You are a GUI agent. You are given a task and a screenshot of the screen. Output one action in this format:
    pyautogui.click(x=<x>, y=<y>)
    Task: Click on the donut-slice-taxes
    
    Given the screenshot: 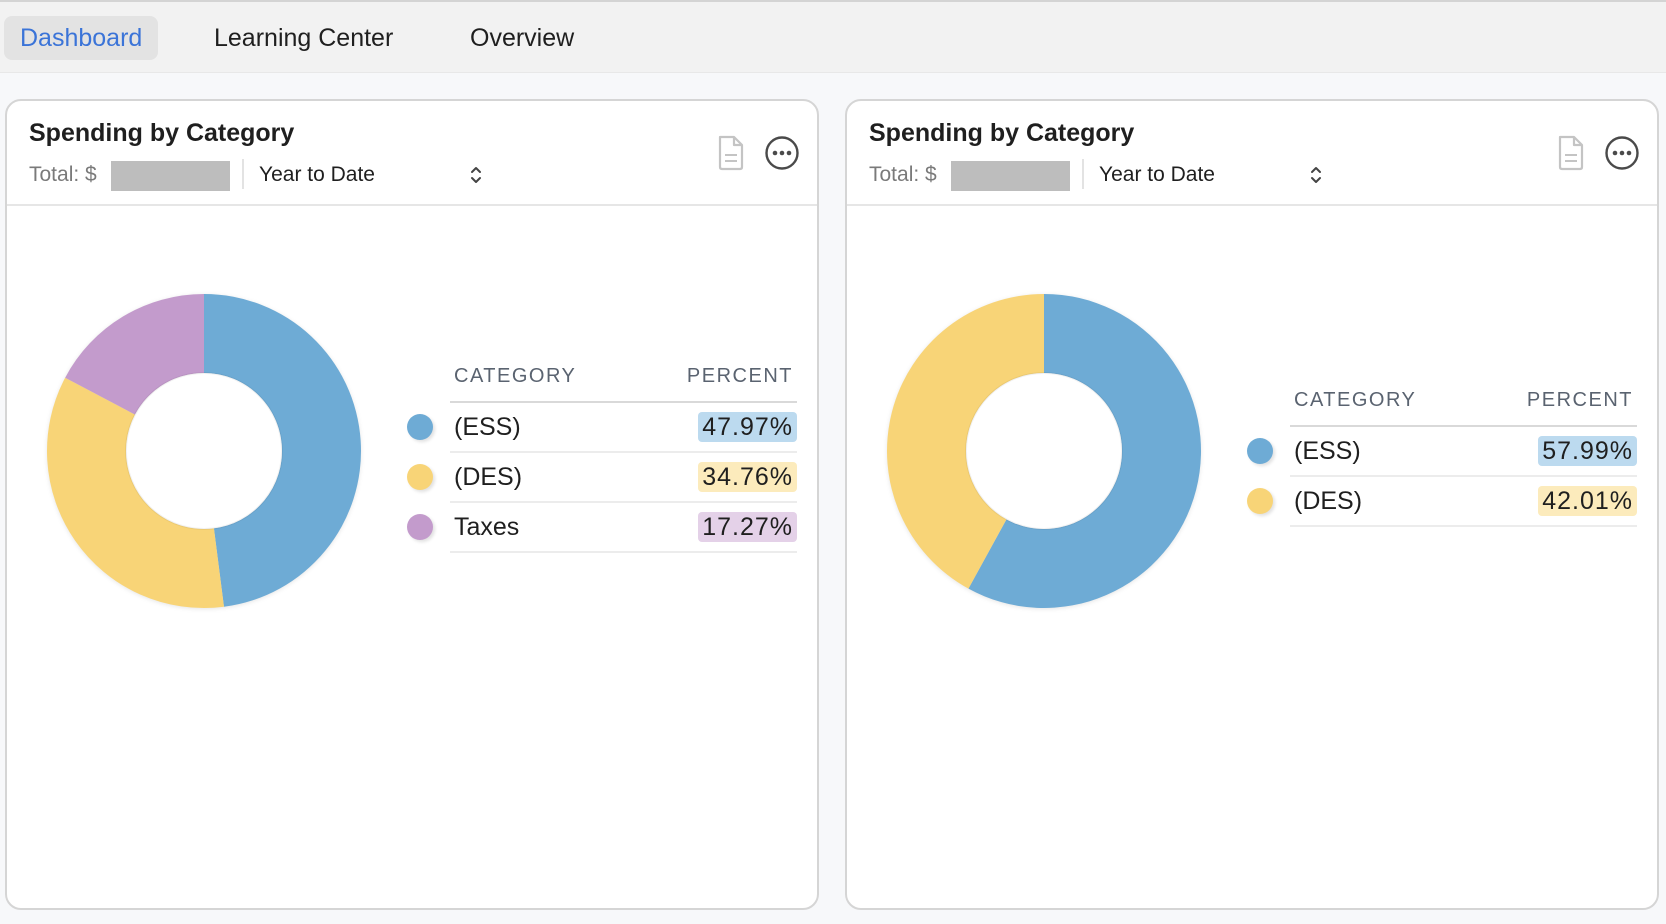 What is the action you would take?
    pyautogui.click(x=134, y=354)
    